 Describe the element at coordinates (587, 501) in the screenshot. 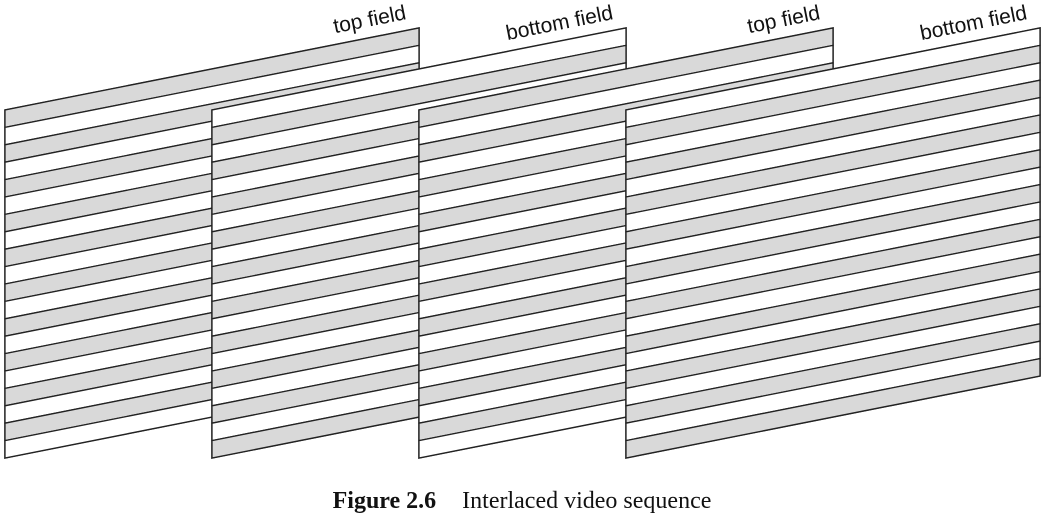

I see `figure-caption-text: Interlaced video sequence` at that location.